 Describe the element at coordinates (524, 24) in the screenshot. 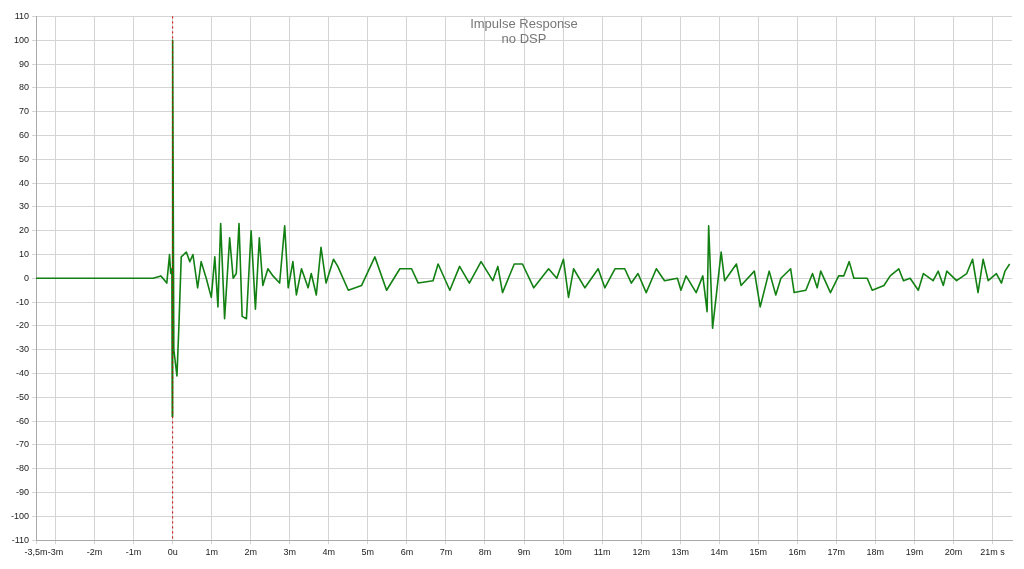

I see `chart-title: Impulse Response` at that location.